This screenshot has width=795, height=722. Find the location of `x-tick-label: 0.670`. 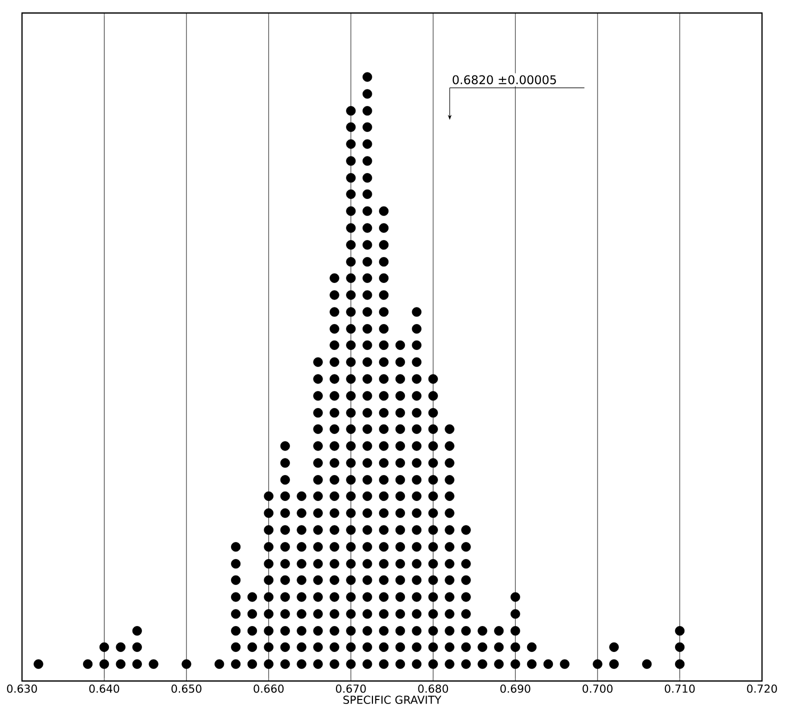

x-tick-label: 0.670 is located at coordinates (351, 688).